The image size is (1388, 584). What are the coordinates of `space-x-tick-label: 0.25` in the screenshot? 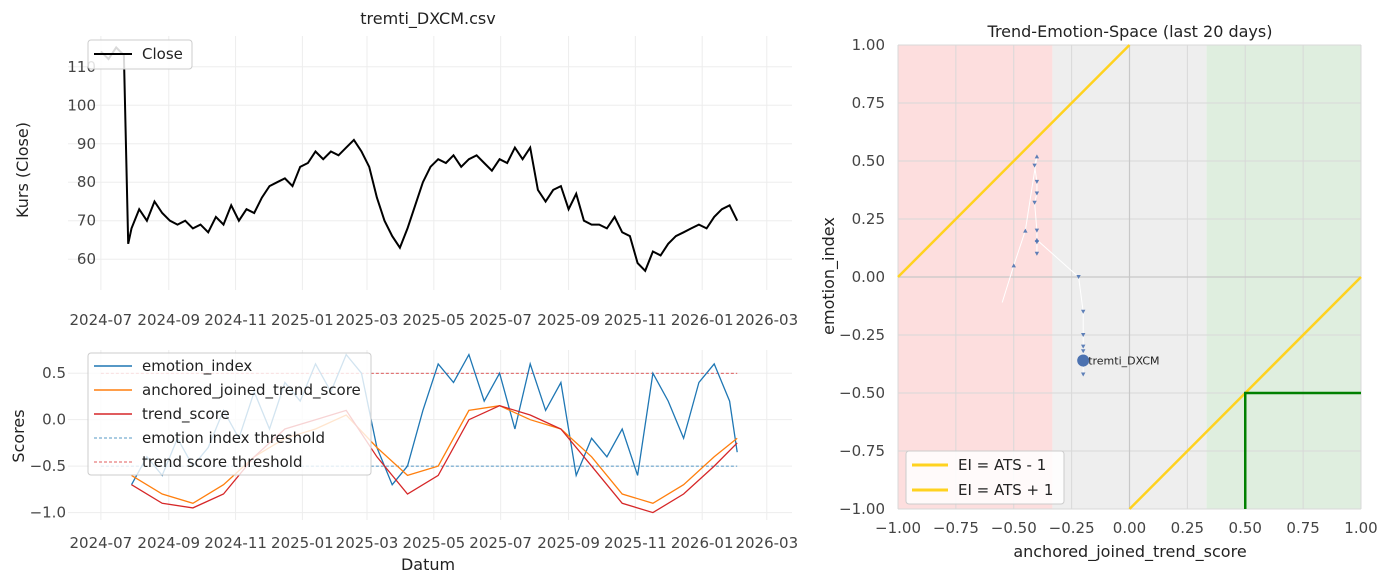 It's located at (1187, 528).